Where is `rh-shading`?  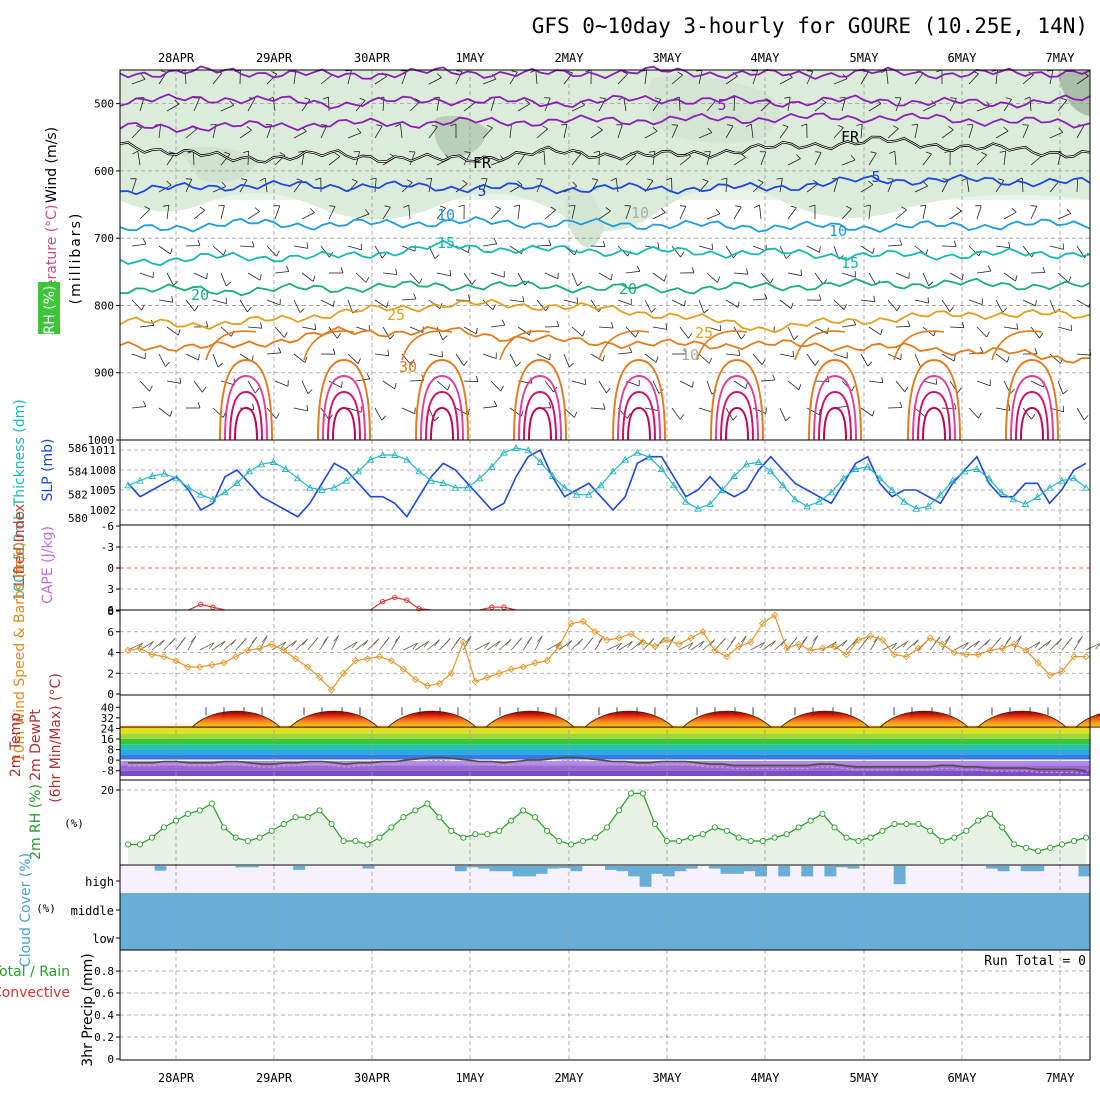
rh-shading is located at coordinates (605, 159).